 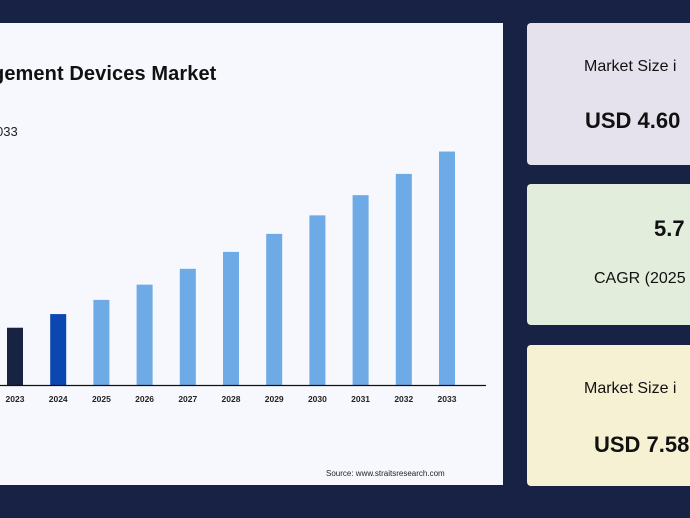 I want to click on card-value: USD 4.60, so click(x=633, y=120).